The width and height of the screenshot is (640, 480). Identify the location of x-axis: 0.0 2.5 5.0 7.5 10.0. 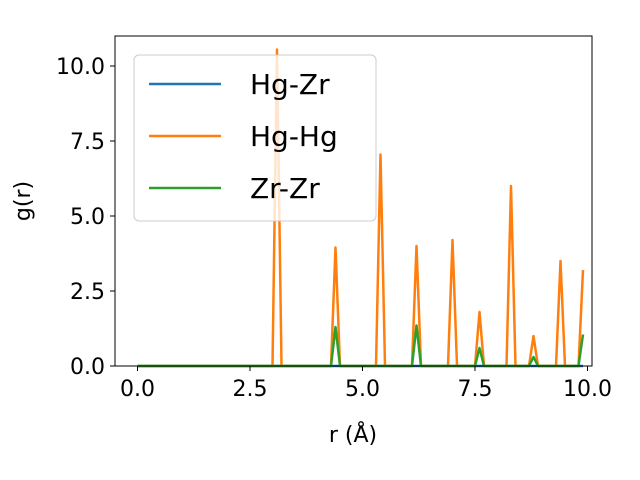
(366, 384).